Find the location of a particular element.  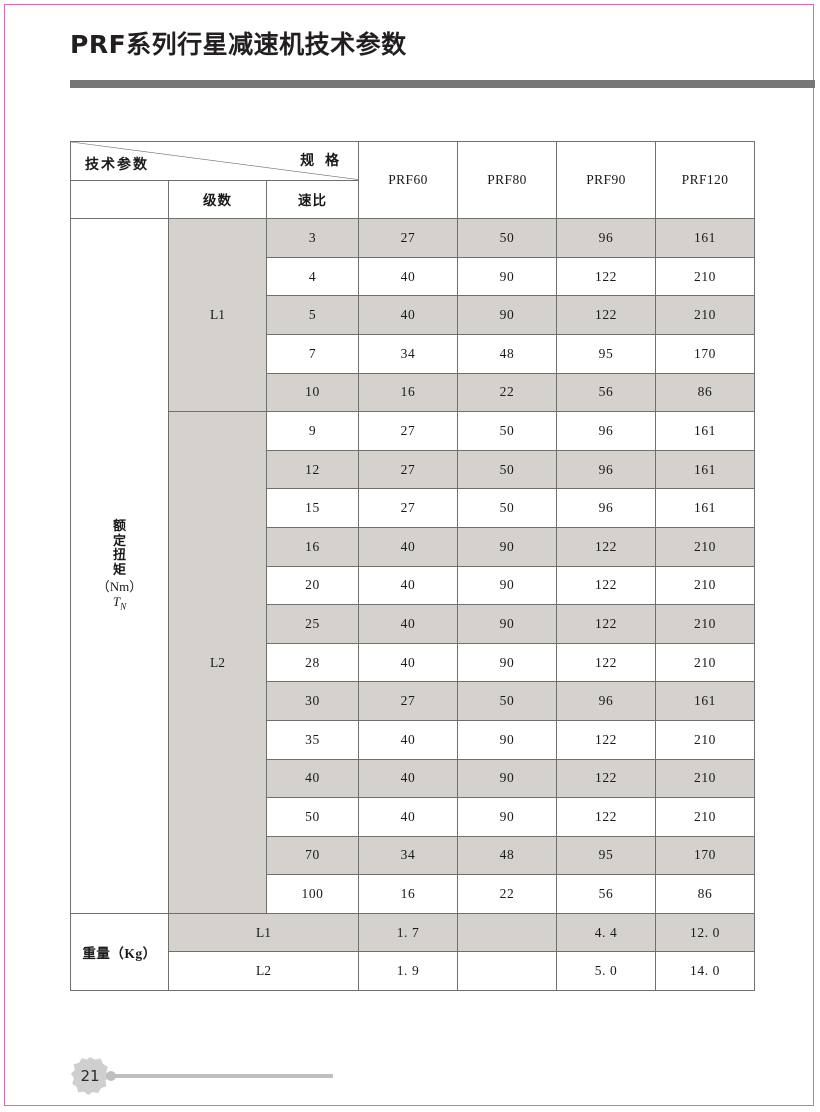

table-header-row-models: 规 格 技术参数 PRF60 PRF80 PRF90 PRF120 is located at coordinates (412, 180).